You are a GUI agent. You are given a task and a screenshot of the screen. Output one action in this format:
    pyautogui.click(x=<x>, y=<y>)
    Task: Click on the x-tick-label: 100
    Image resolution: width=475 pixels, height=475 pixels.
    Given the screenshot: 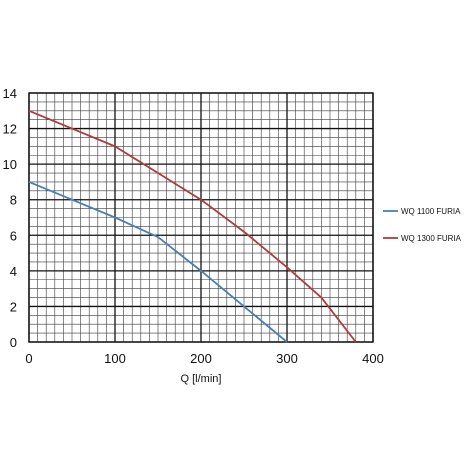 What is the action you would take?
    pyautogui.click(x=115, y=358)
    